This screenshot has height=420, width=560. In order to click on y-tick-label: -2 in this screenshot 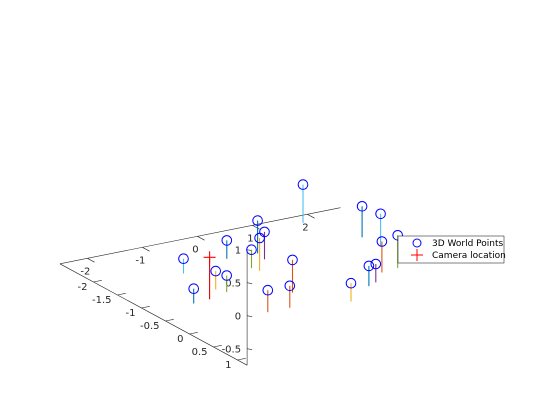, I will do `click(83, 287)`.